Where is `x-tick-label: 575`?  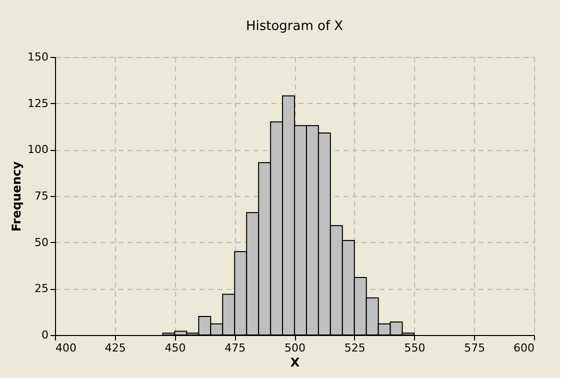 x-tick-label: 575 is located at coordinates (475, 348).